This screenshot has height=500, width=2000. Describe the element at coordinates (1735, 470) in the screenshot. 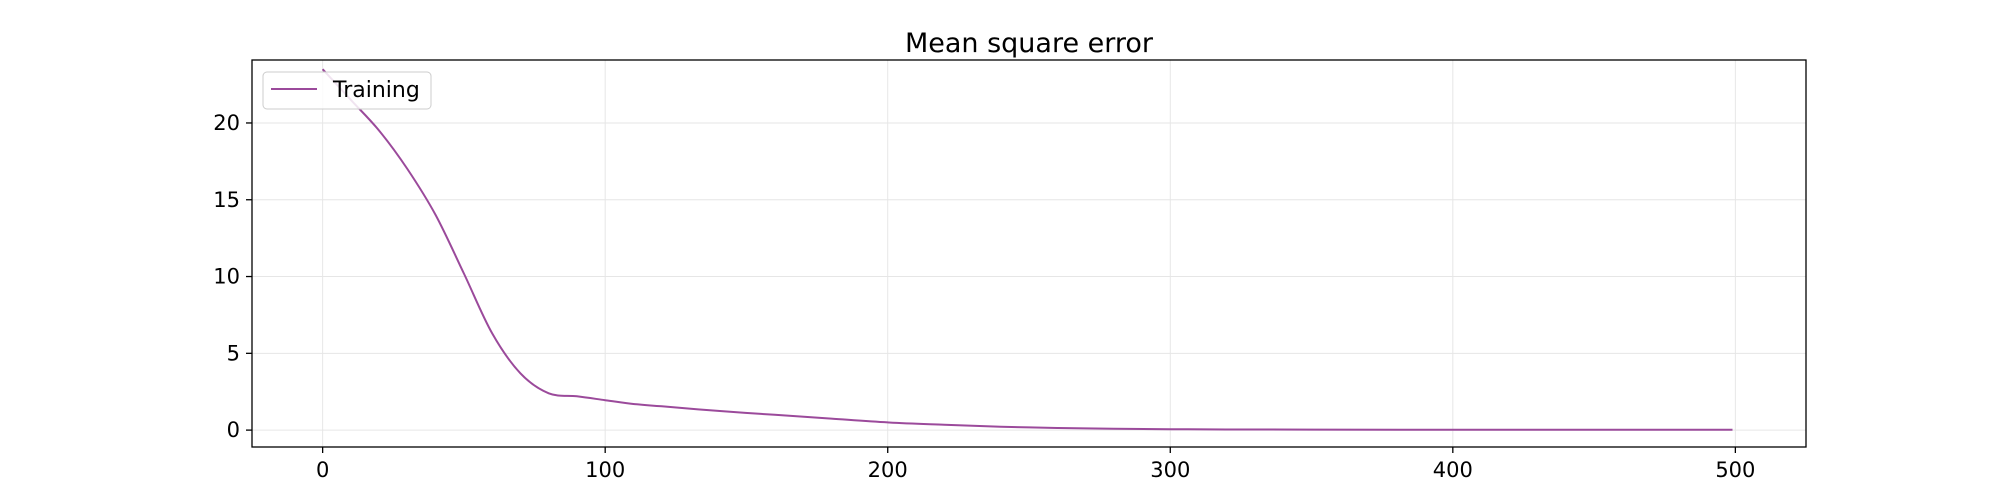

I see `x-tick-label: 500` at that location.